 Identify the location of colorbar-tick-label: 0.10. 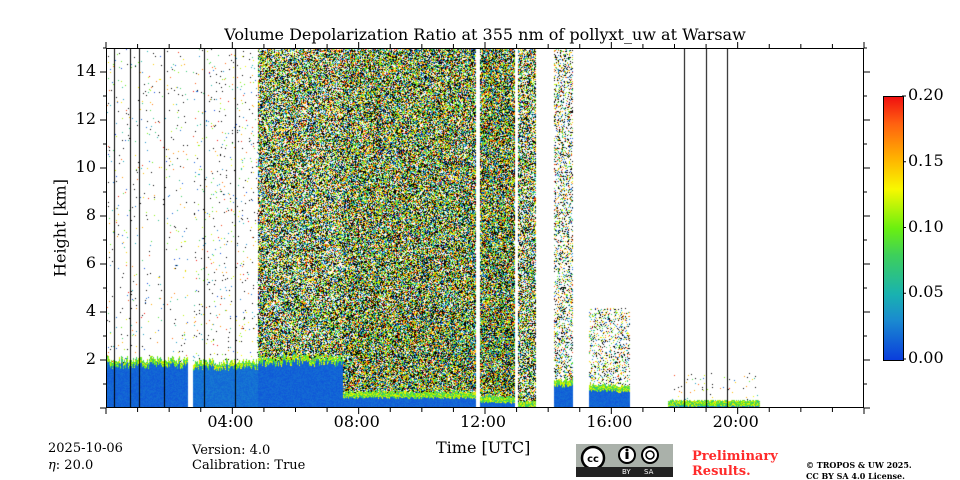
(926, 226).